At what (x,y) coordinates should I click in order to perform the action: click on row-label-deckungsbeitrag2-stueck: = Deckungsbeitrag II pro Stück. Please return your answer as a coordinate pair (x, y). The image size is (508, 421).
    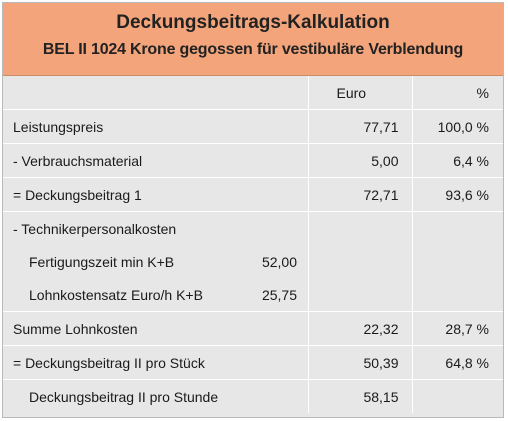
    Looking at the image, I should click on (155, 362).